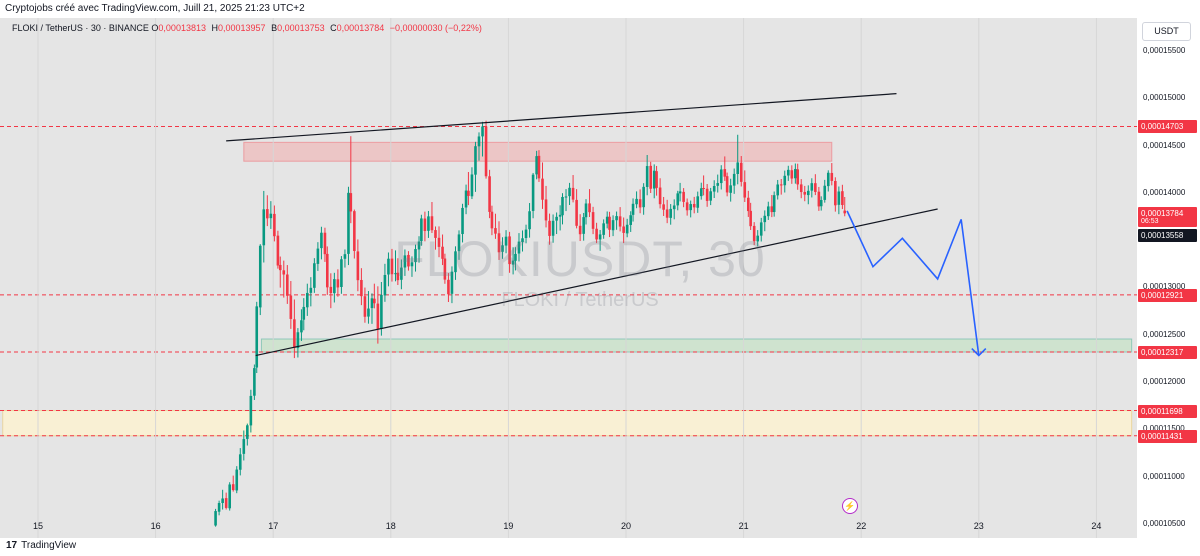 This screenshot has height=556, width=1200. What do you see at coordinates (561, 117) in the screenshot?
I see `trendline-upper` at bounding box center [561, 117].